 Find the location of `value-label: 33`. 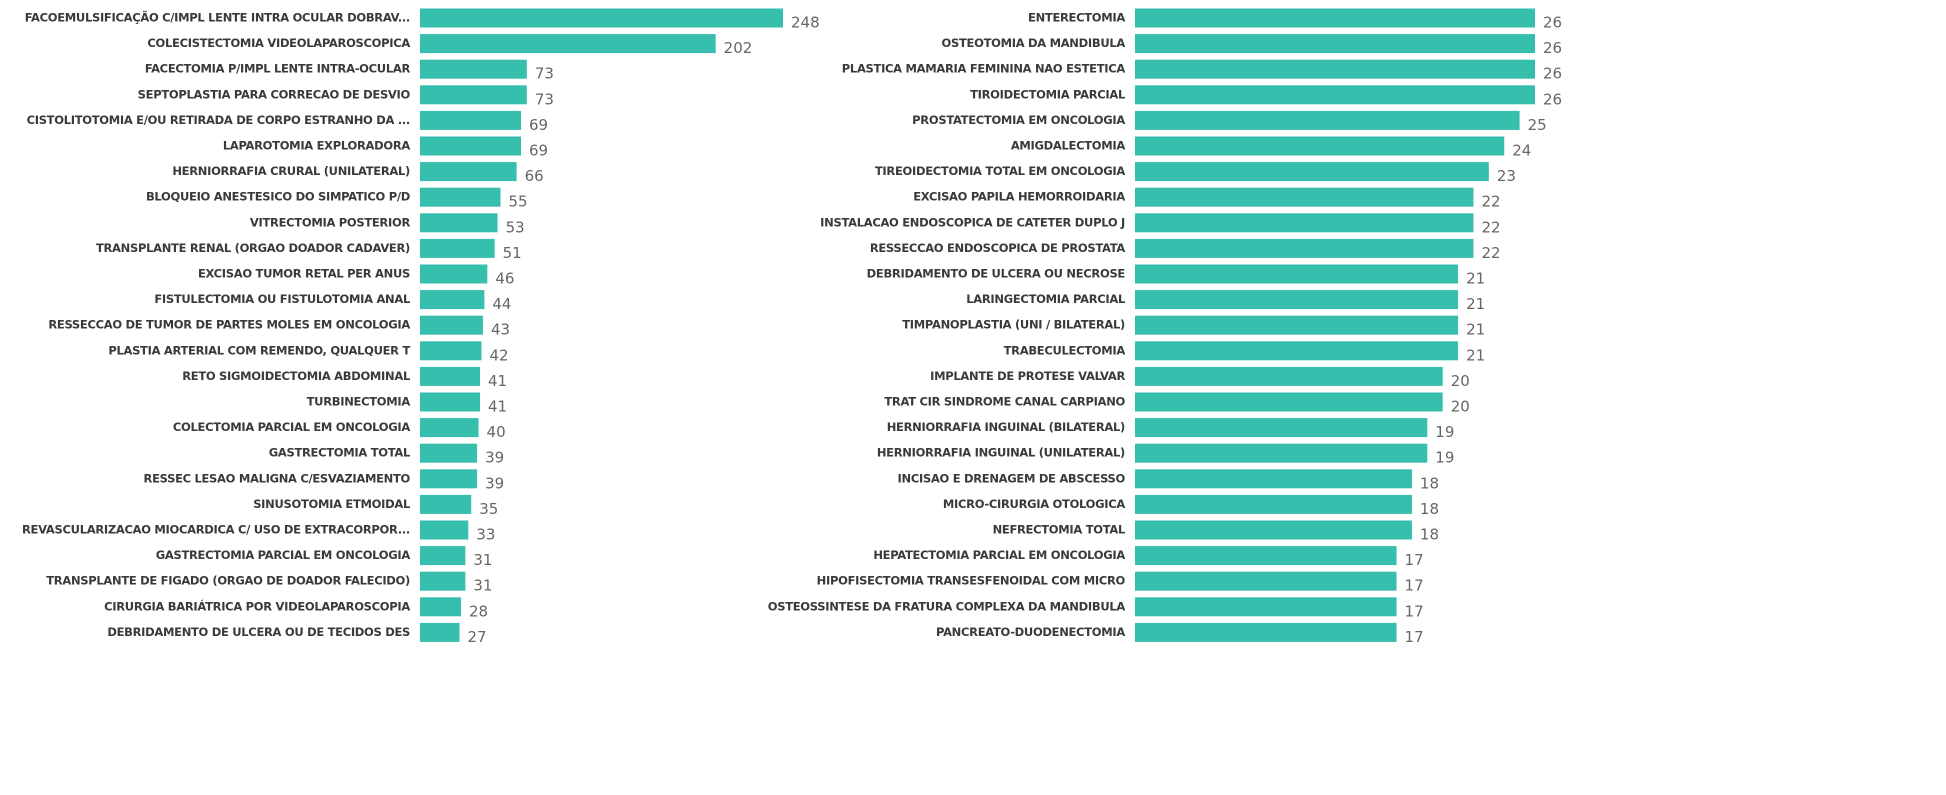

value-label: 33 is located at coordinates (485, 535).